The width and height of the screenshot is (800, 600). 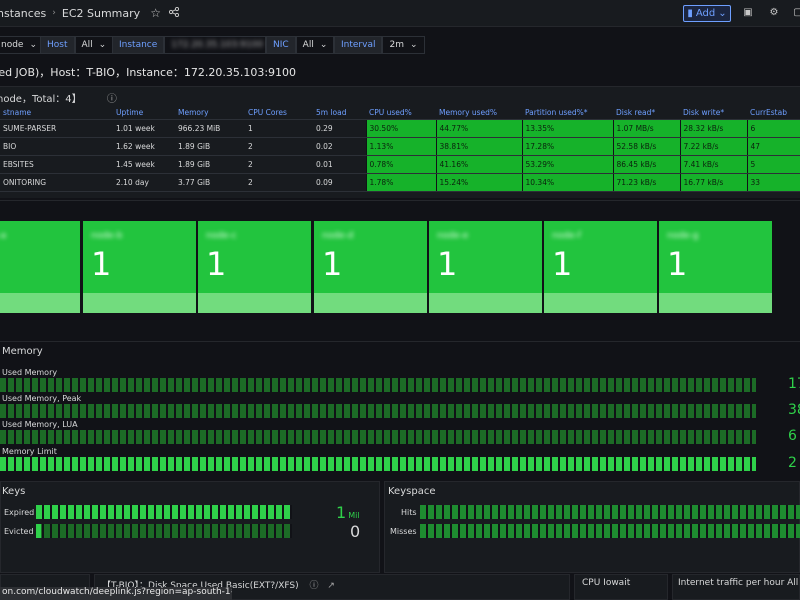 I want to click on table-cell: 71.23 kB/s, so click(x=646, y=182).